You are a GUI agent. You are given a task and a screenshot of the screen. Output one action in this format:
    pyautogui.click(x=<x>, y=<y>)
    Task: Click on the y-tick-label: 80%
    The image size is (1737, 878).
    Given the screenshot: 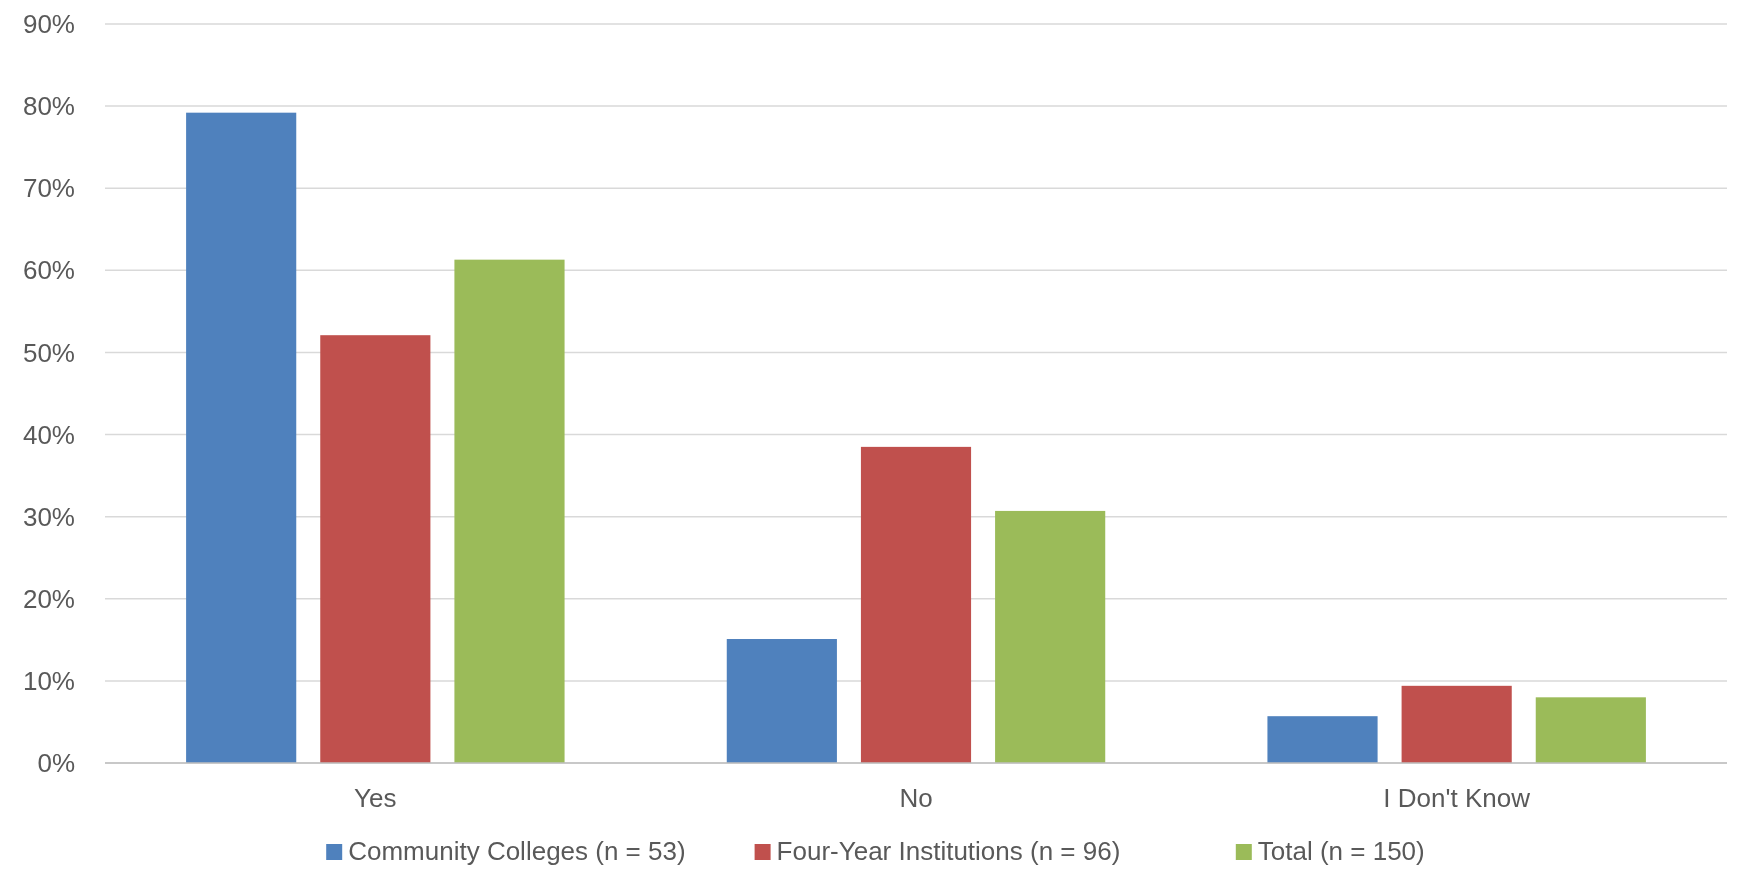 What is the action you would take?
    pyautogui.click(x=48, y=106)
    